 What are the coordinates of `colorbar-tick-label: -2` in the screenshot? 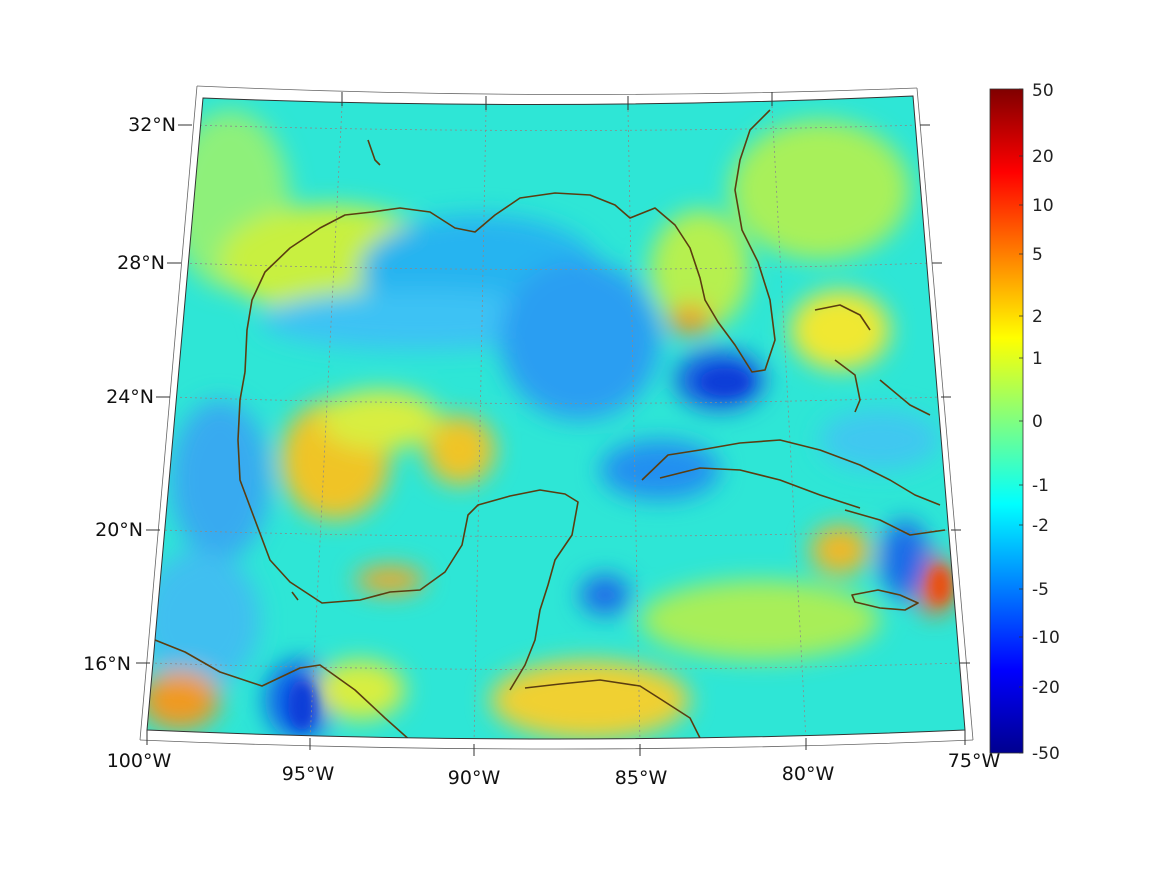 It's located at (1040, 526).